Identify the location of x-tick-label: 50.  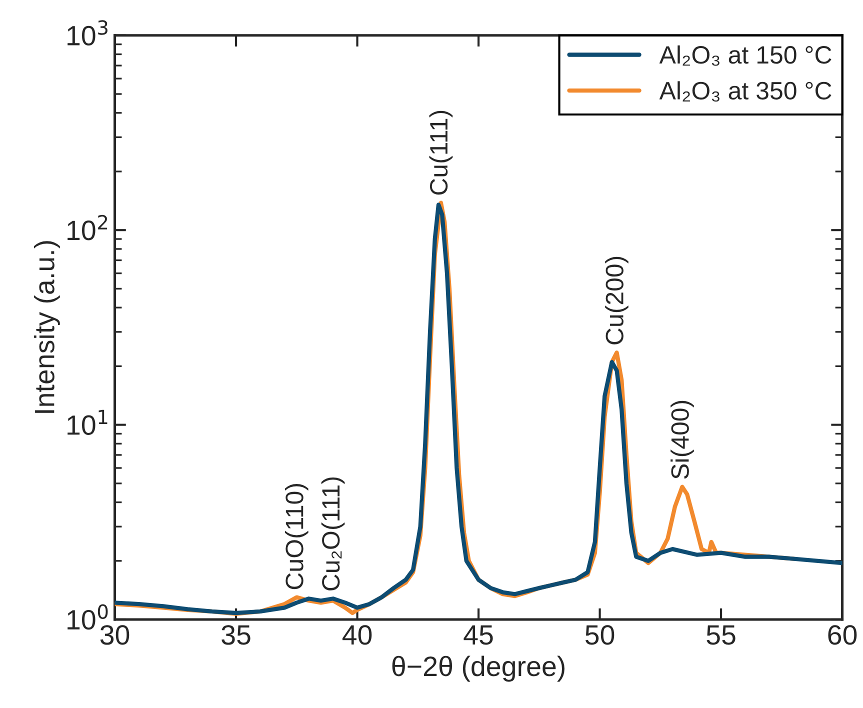
(599, 635).